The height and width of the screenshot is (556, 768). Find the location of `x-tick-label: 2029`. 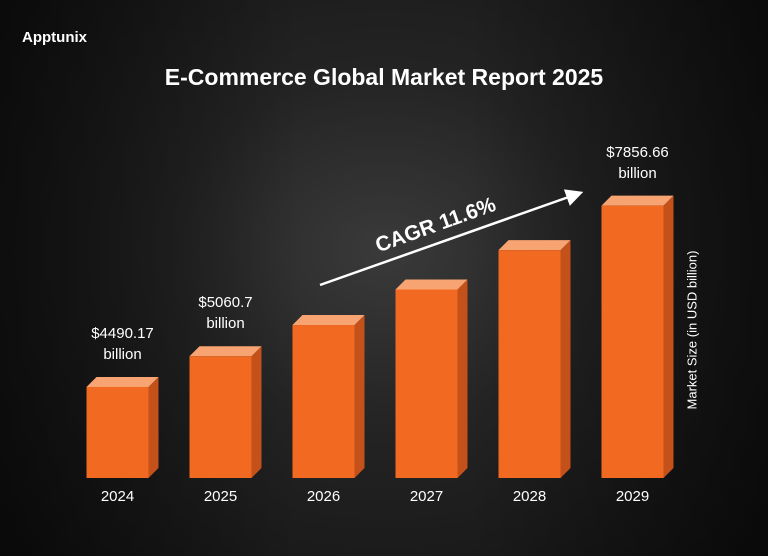

x-tick-label: 2029 is located at coordinates (632, 496).